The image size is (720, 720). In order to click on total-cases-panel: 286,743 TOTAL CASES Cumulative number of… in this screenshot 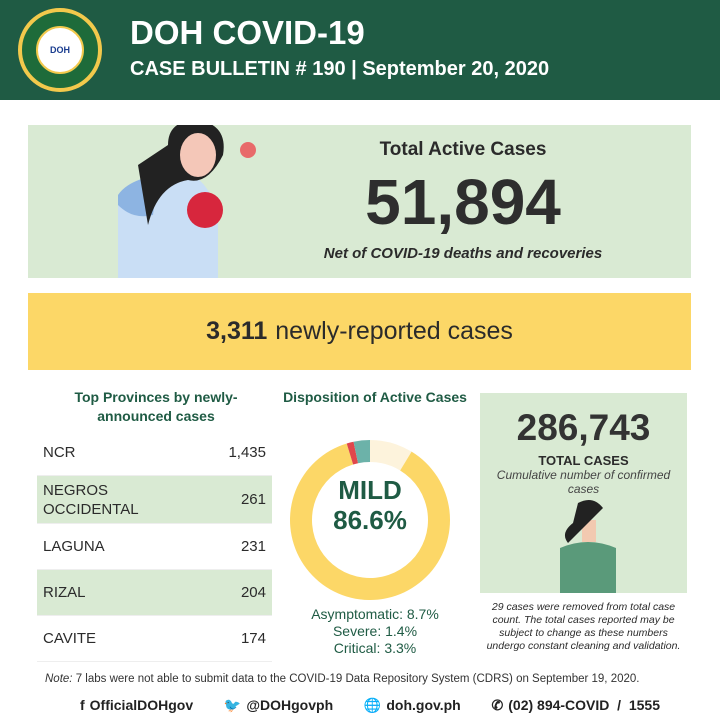, I will do `click(583, 493)`.